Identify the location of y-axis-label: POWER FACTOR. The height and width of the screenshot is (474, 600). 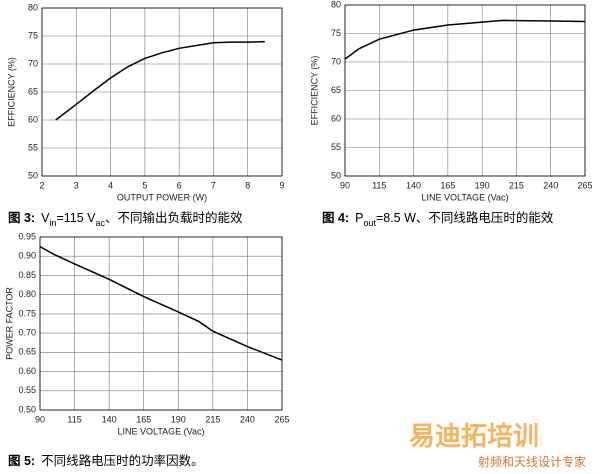
(9, 323).